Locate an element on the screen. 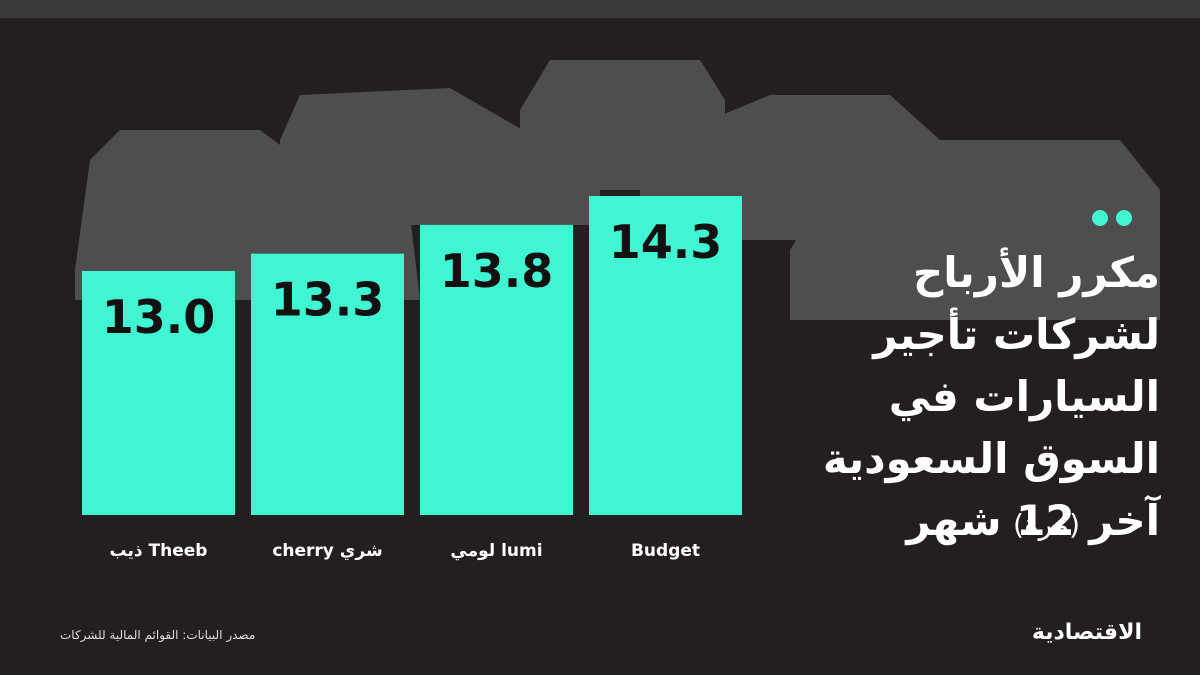 This screenshot has height=675, width=1200. value-label: 13.8 is located at coordinates (497, 271).